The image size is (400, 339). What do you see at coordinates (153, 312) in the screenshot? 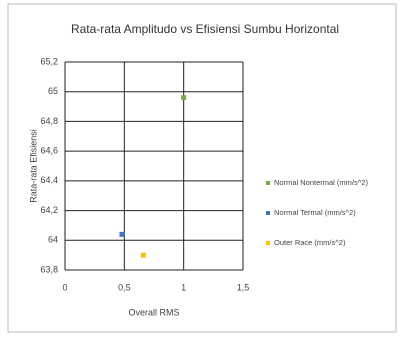
I see `x-axis-label: Overall RMS` at bounding box center [153, 312].